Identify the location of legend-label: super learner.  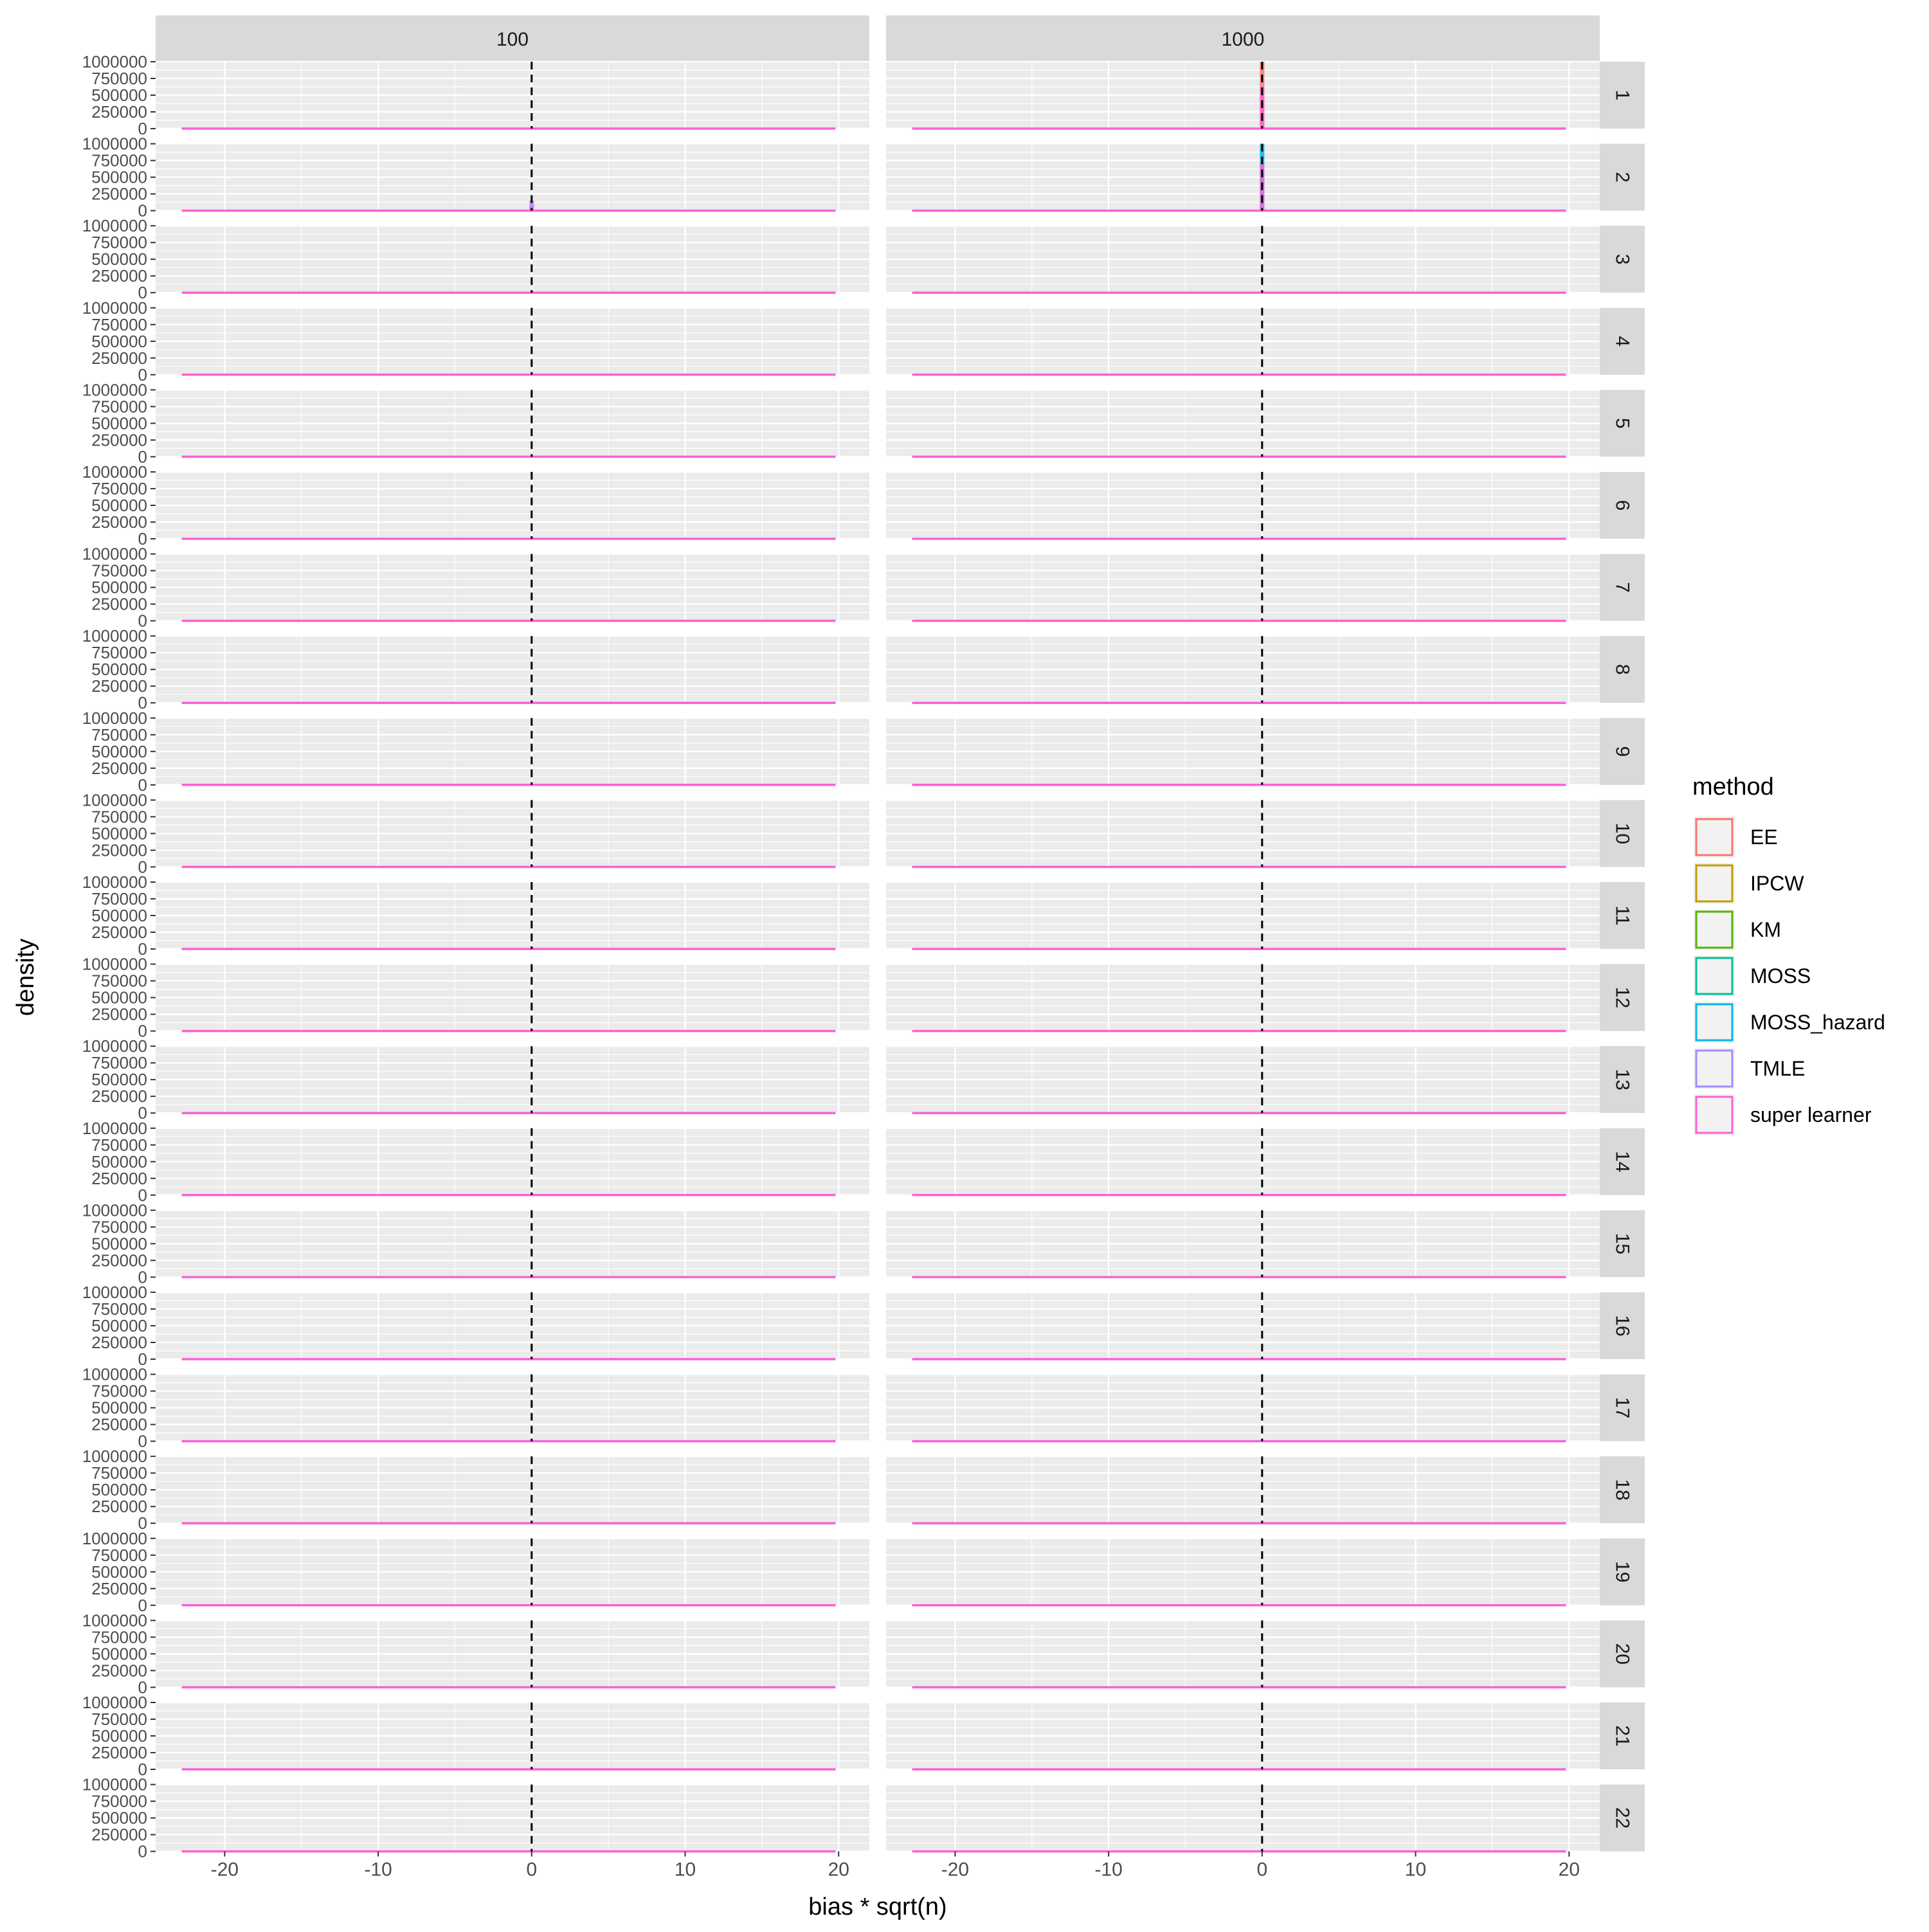
(1811, 1114).